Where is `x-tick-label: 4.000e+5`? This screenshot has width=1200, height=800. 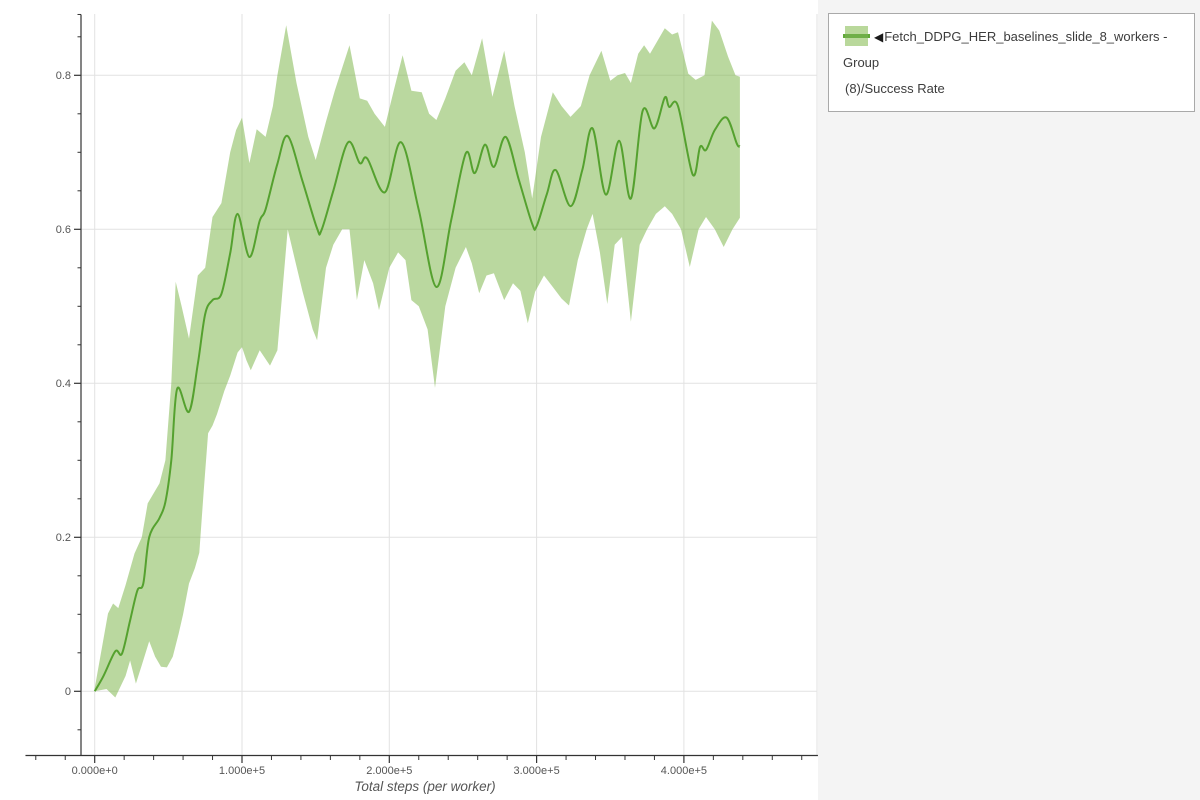
x-tick-label: 4.000e+5 is located at coordinates (684, 771).